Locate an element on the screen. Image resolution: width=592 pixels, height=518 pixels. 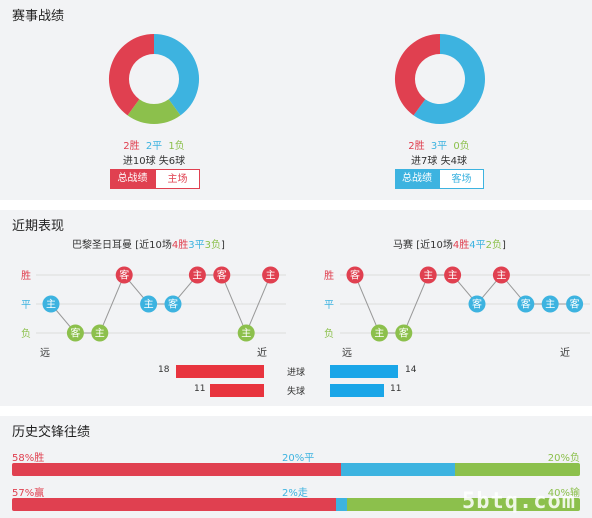
home-form-header: 巴黎圣日耳曼 [近10场4胜3平3负] is located at coordinates (148, 243).